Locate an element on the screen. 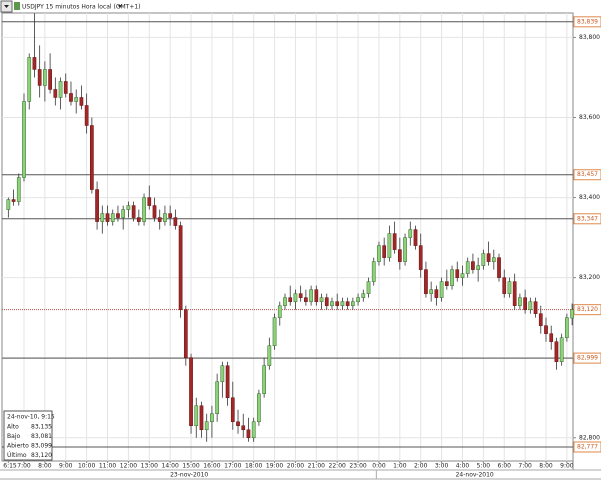 The height and width of the screenshot is (480, 601). info-value: 83,099 is located at coordinates (41, 446).